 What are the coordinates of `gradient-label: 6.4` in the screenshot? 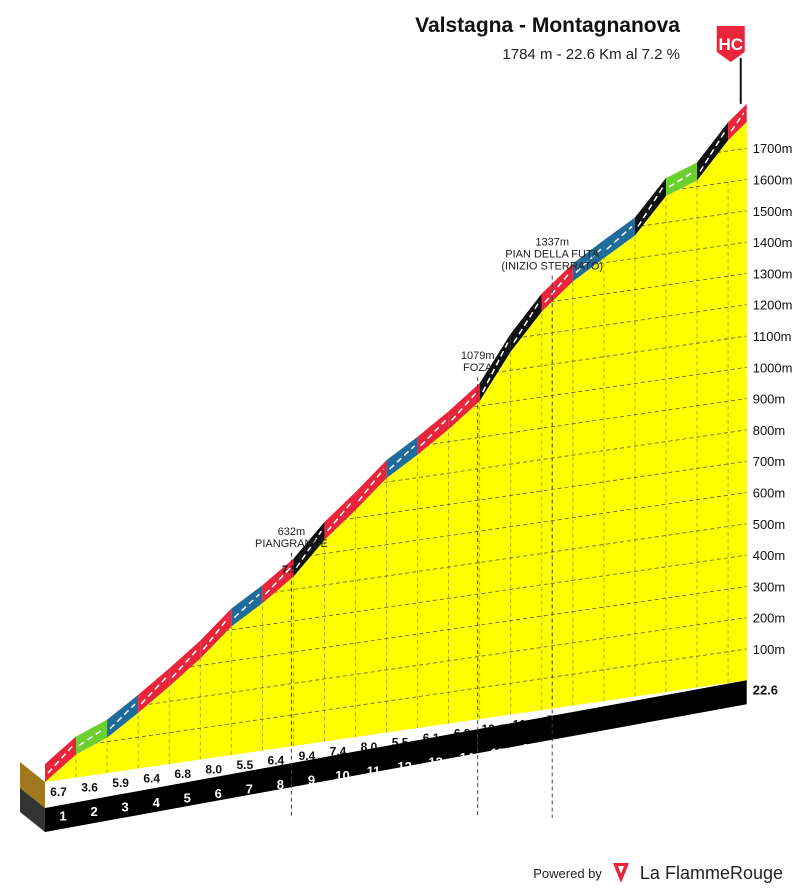 It's located at (151, 778).